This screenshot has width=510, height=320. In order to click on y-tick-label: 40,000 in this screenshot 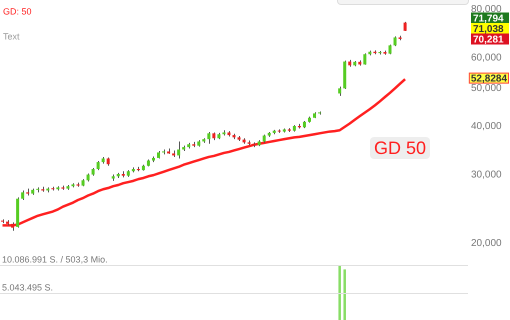, I will do `click(486, 126)`.